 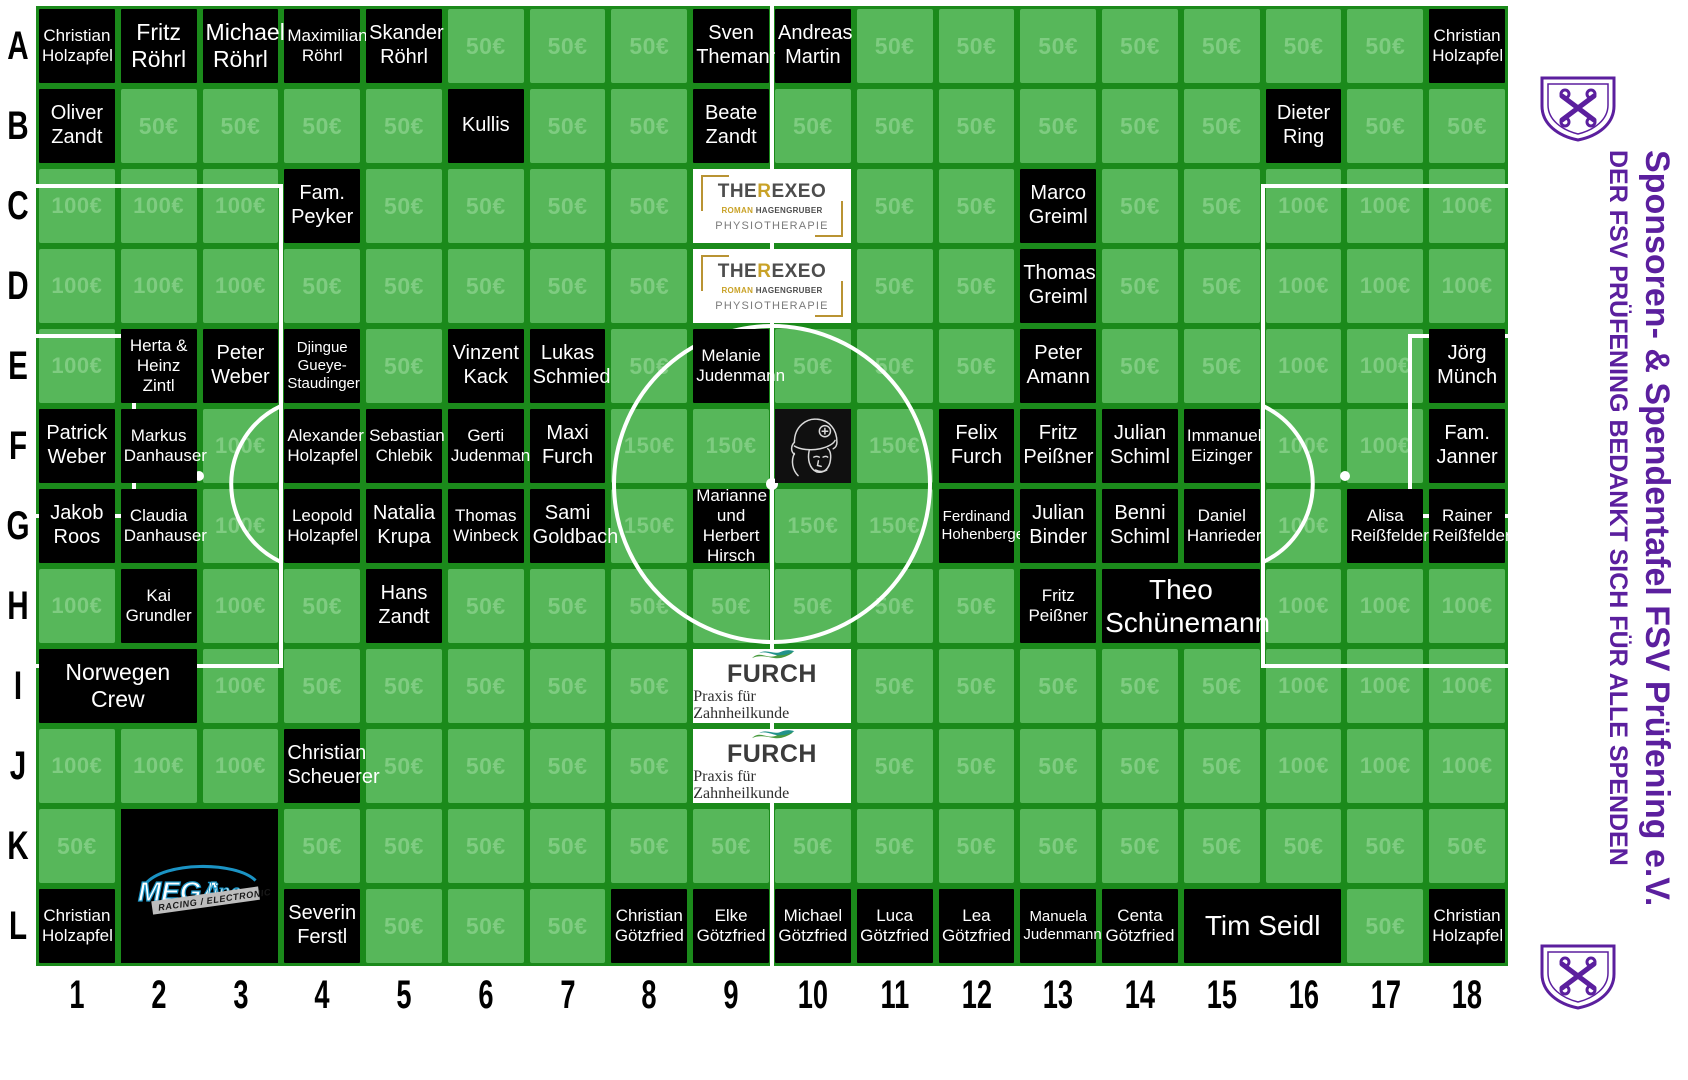 I want to click on sponsor-tile: Julian Binder, so click(x=1058, y=526).